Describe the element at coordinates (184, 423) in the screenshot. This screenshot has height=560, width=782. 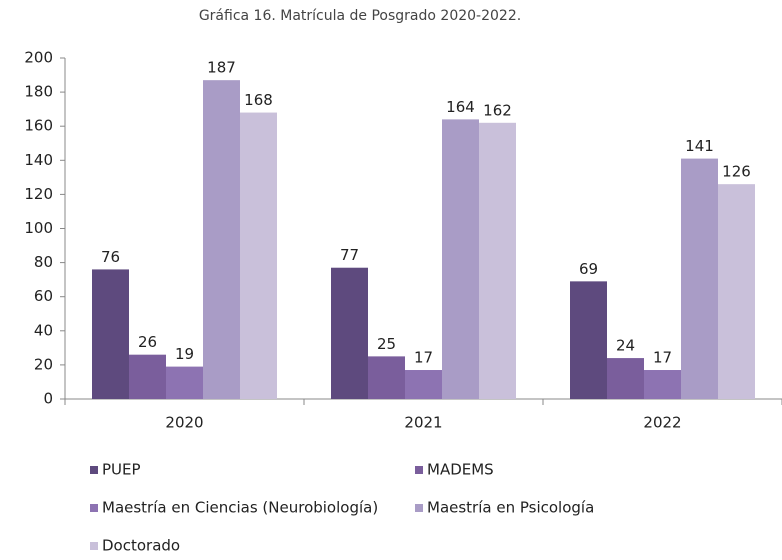
I see `x-tick-label: 2020` at that location.